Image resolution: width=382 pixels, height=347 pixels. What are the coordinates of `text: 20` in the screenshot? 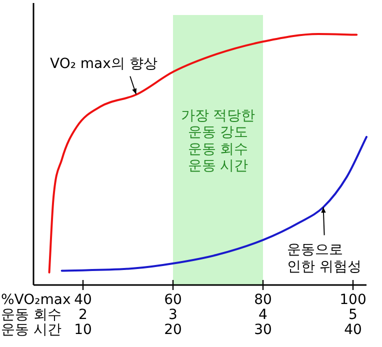 It's located at (173, 330).